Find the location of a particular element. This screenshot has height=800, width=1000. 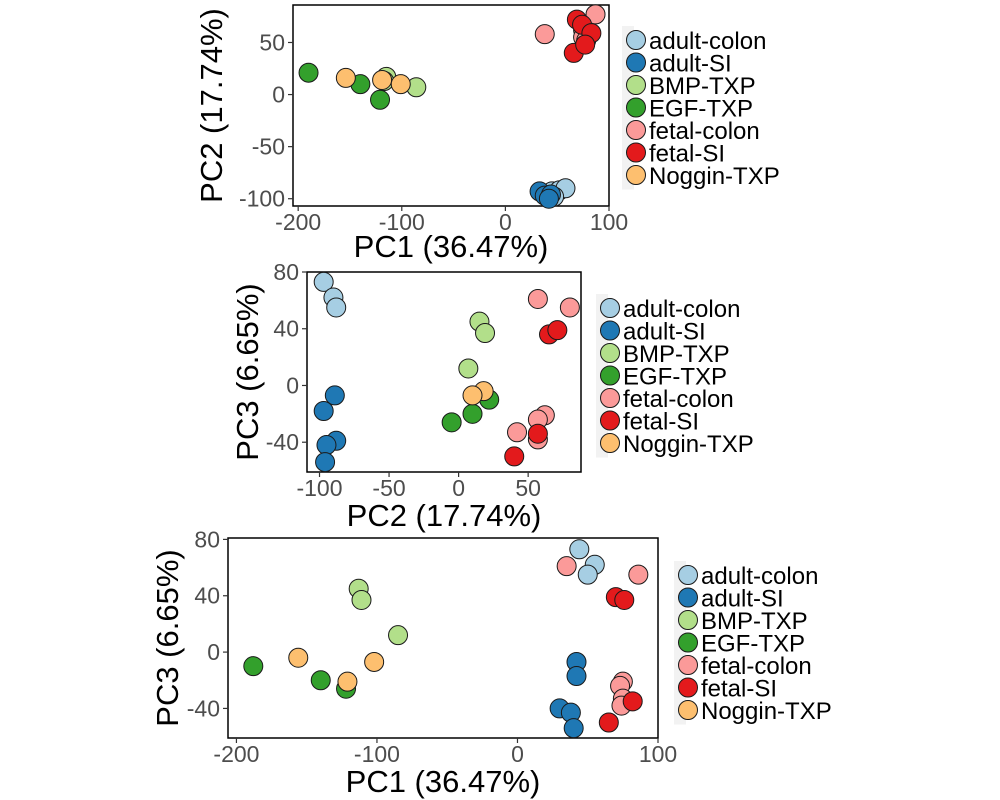

x-tick-label: -200 is located at coordinates (236, 754).